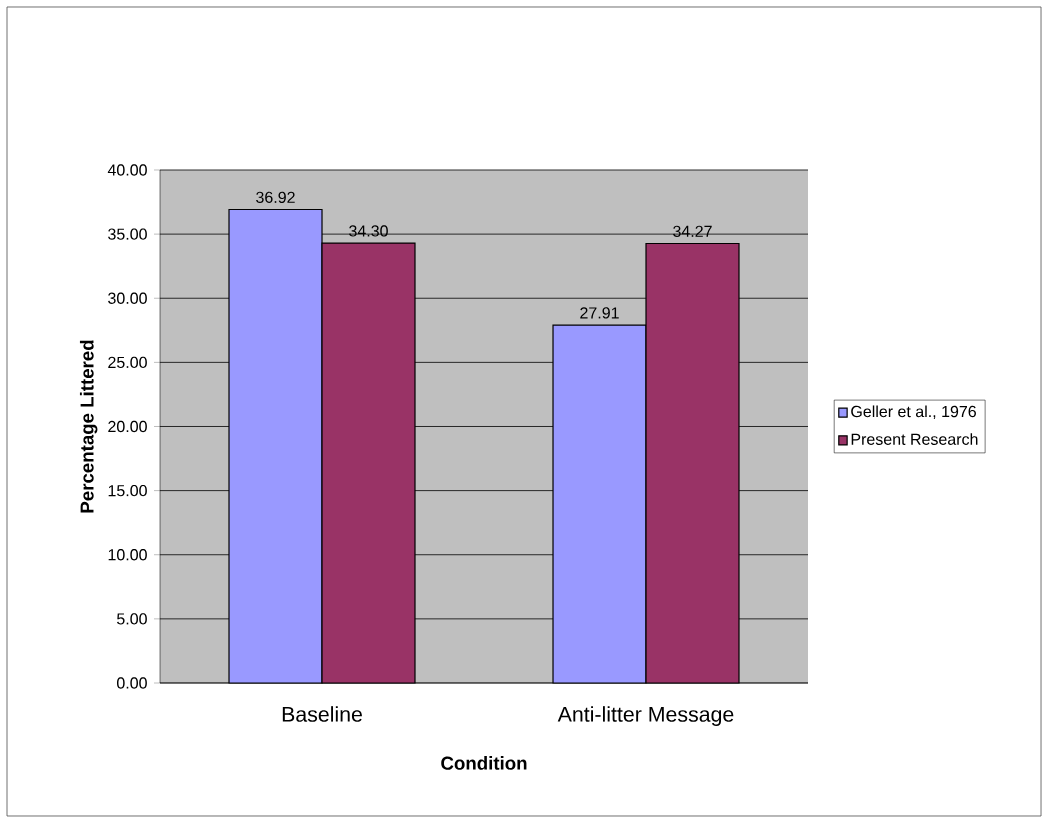  Describe the element at coordinates (88, 426) in the screenshot. I see `y-axis-title: Percentage Littered` at that location.